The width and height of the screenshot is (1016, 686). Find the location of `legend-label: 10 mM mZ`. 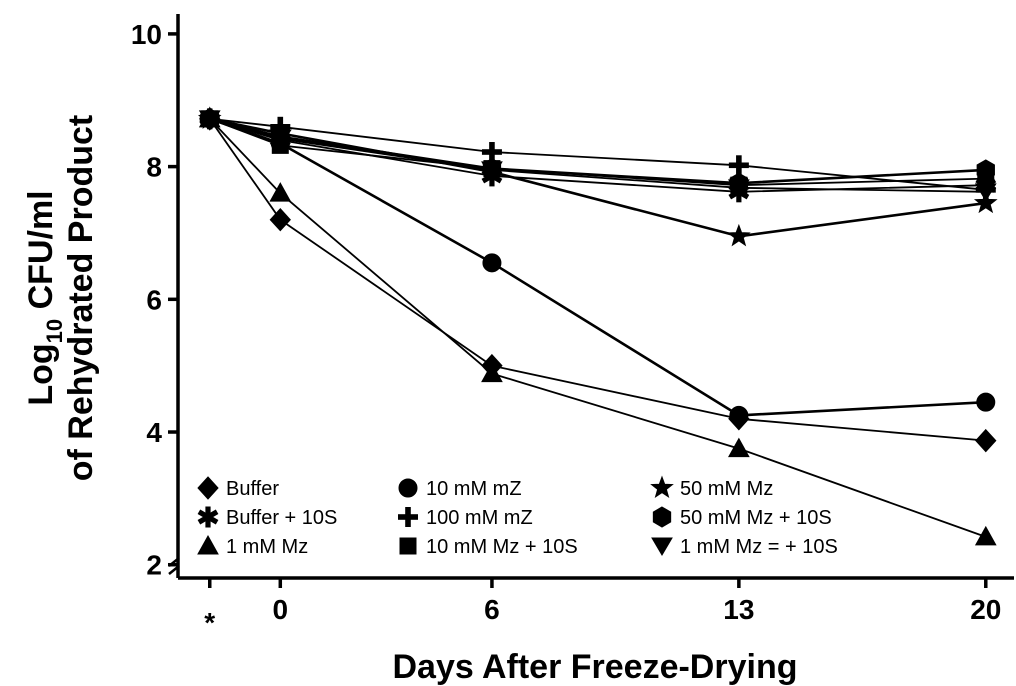

legend-label: 10 mM mZ is located at coordinates (474, 489).